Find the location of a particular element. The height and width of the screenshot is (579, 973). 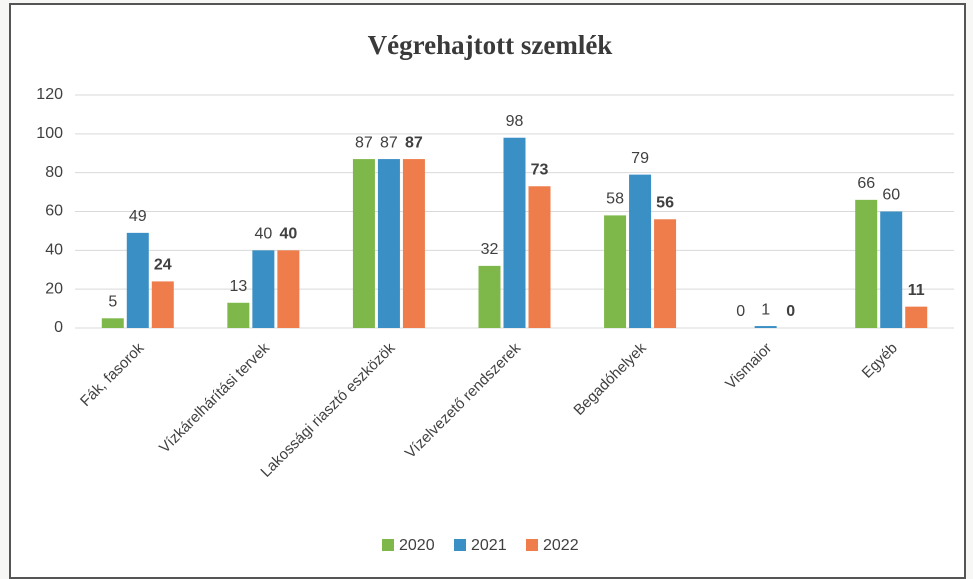

data-label: 58 is located at coordinates (615, 199).